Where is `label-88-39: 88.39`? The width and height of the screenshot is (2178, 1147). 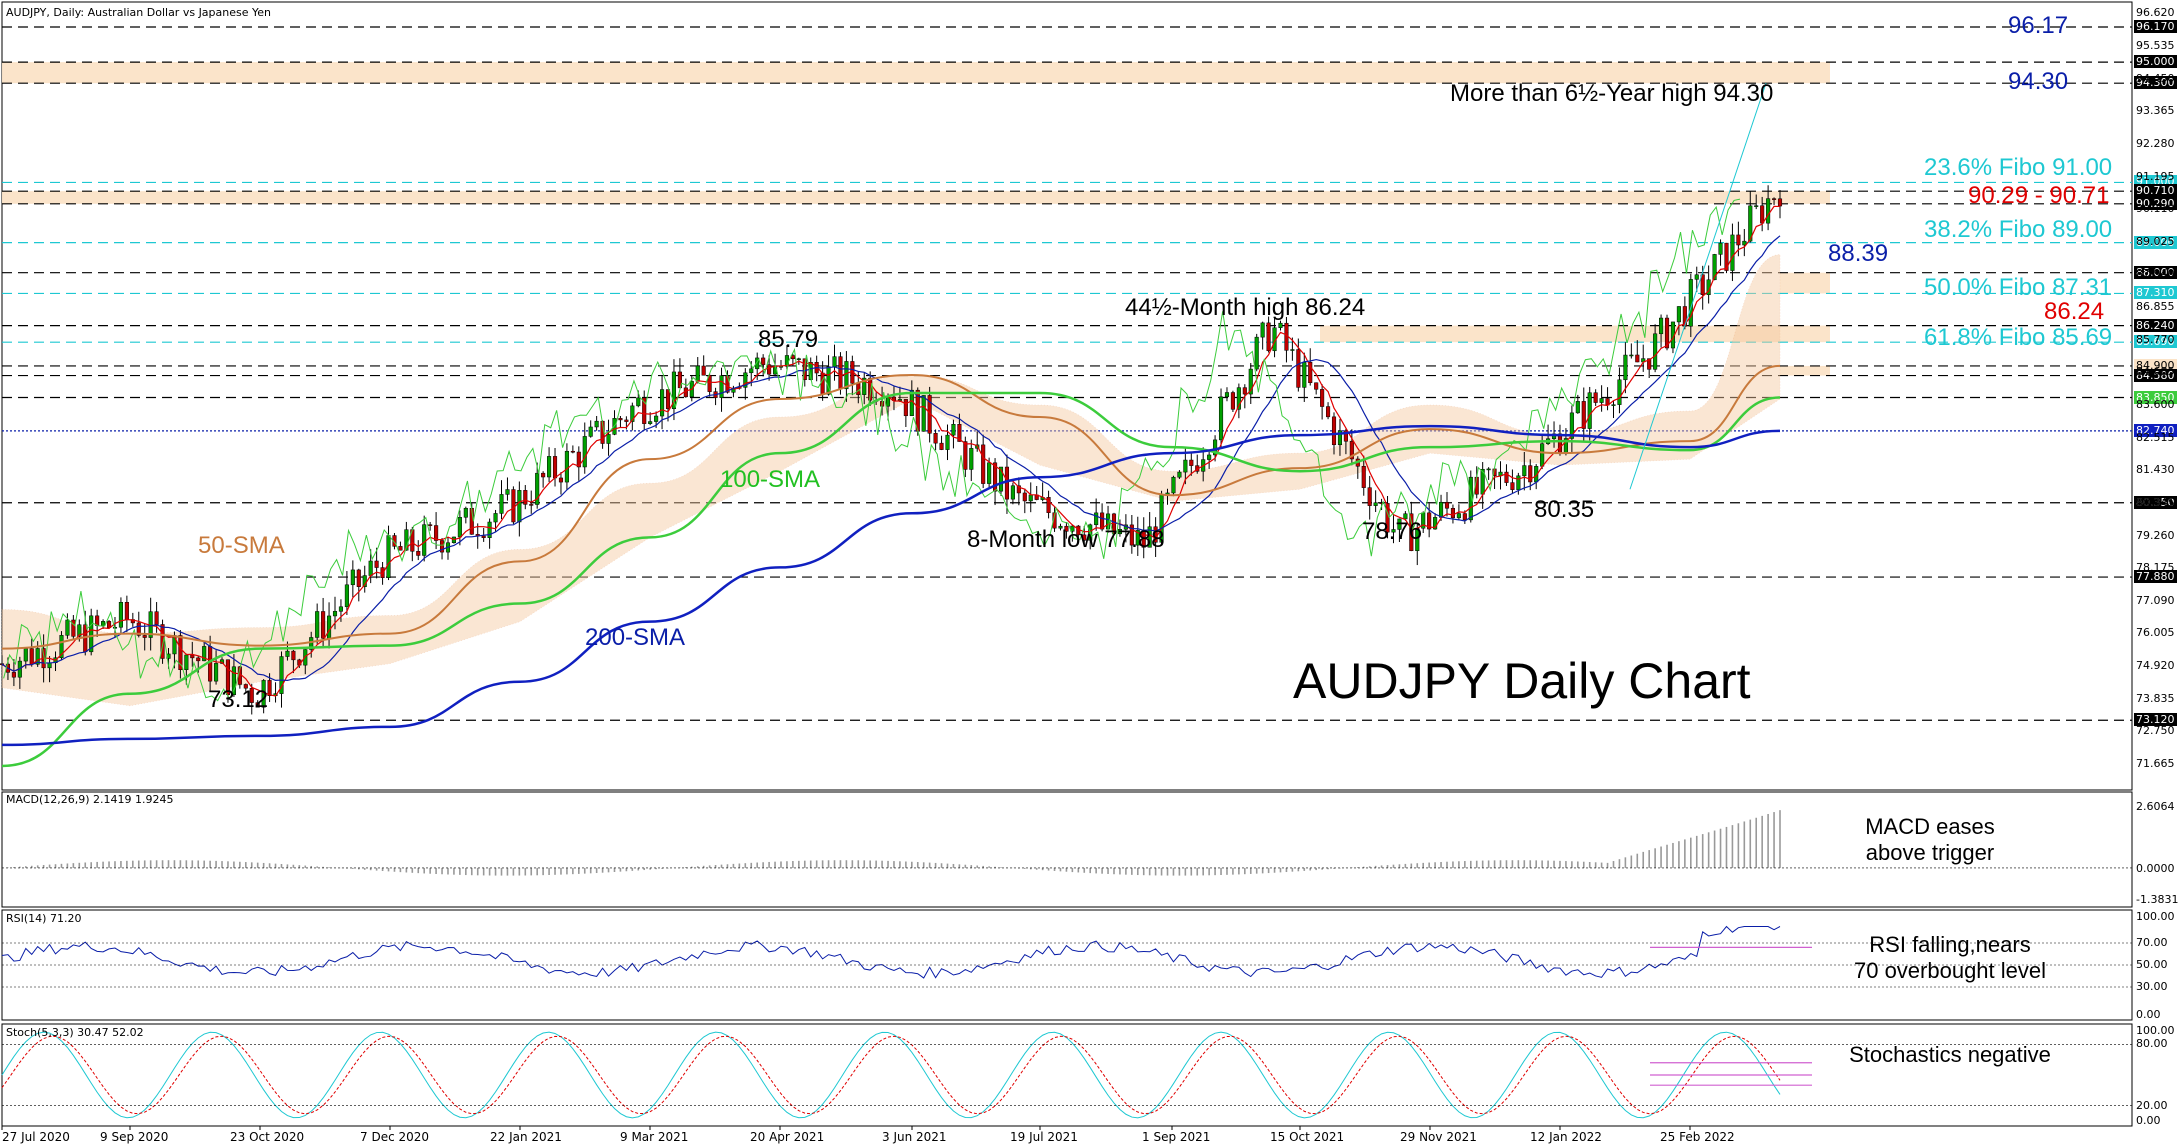
label-88-39: 88.39 is located at coordinates (1858, 253).